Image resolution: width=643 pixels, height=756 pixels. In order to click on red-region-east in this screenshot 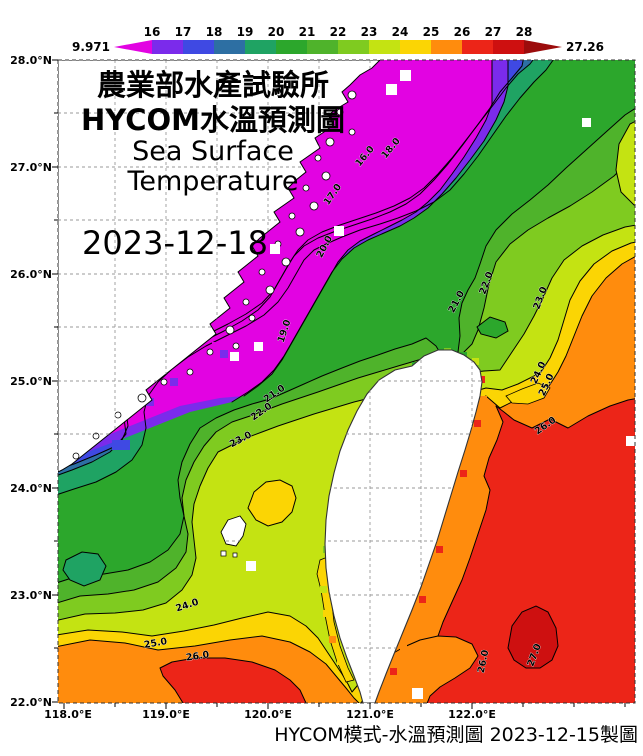, I will do `click(531, 550)`.